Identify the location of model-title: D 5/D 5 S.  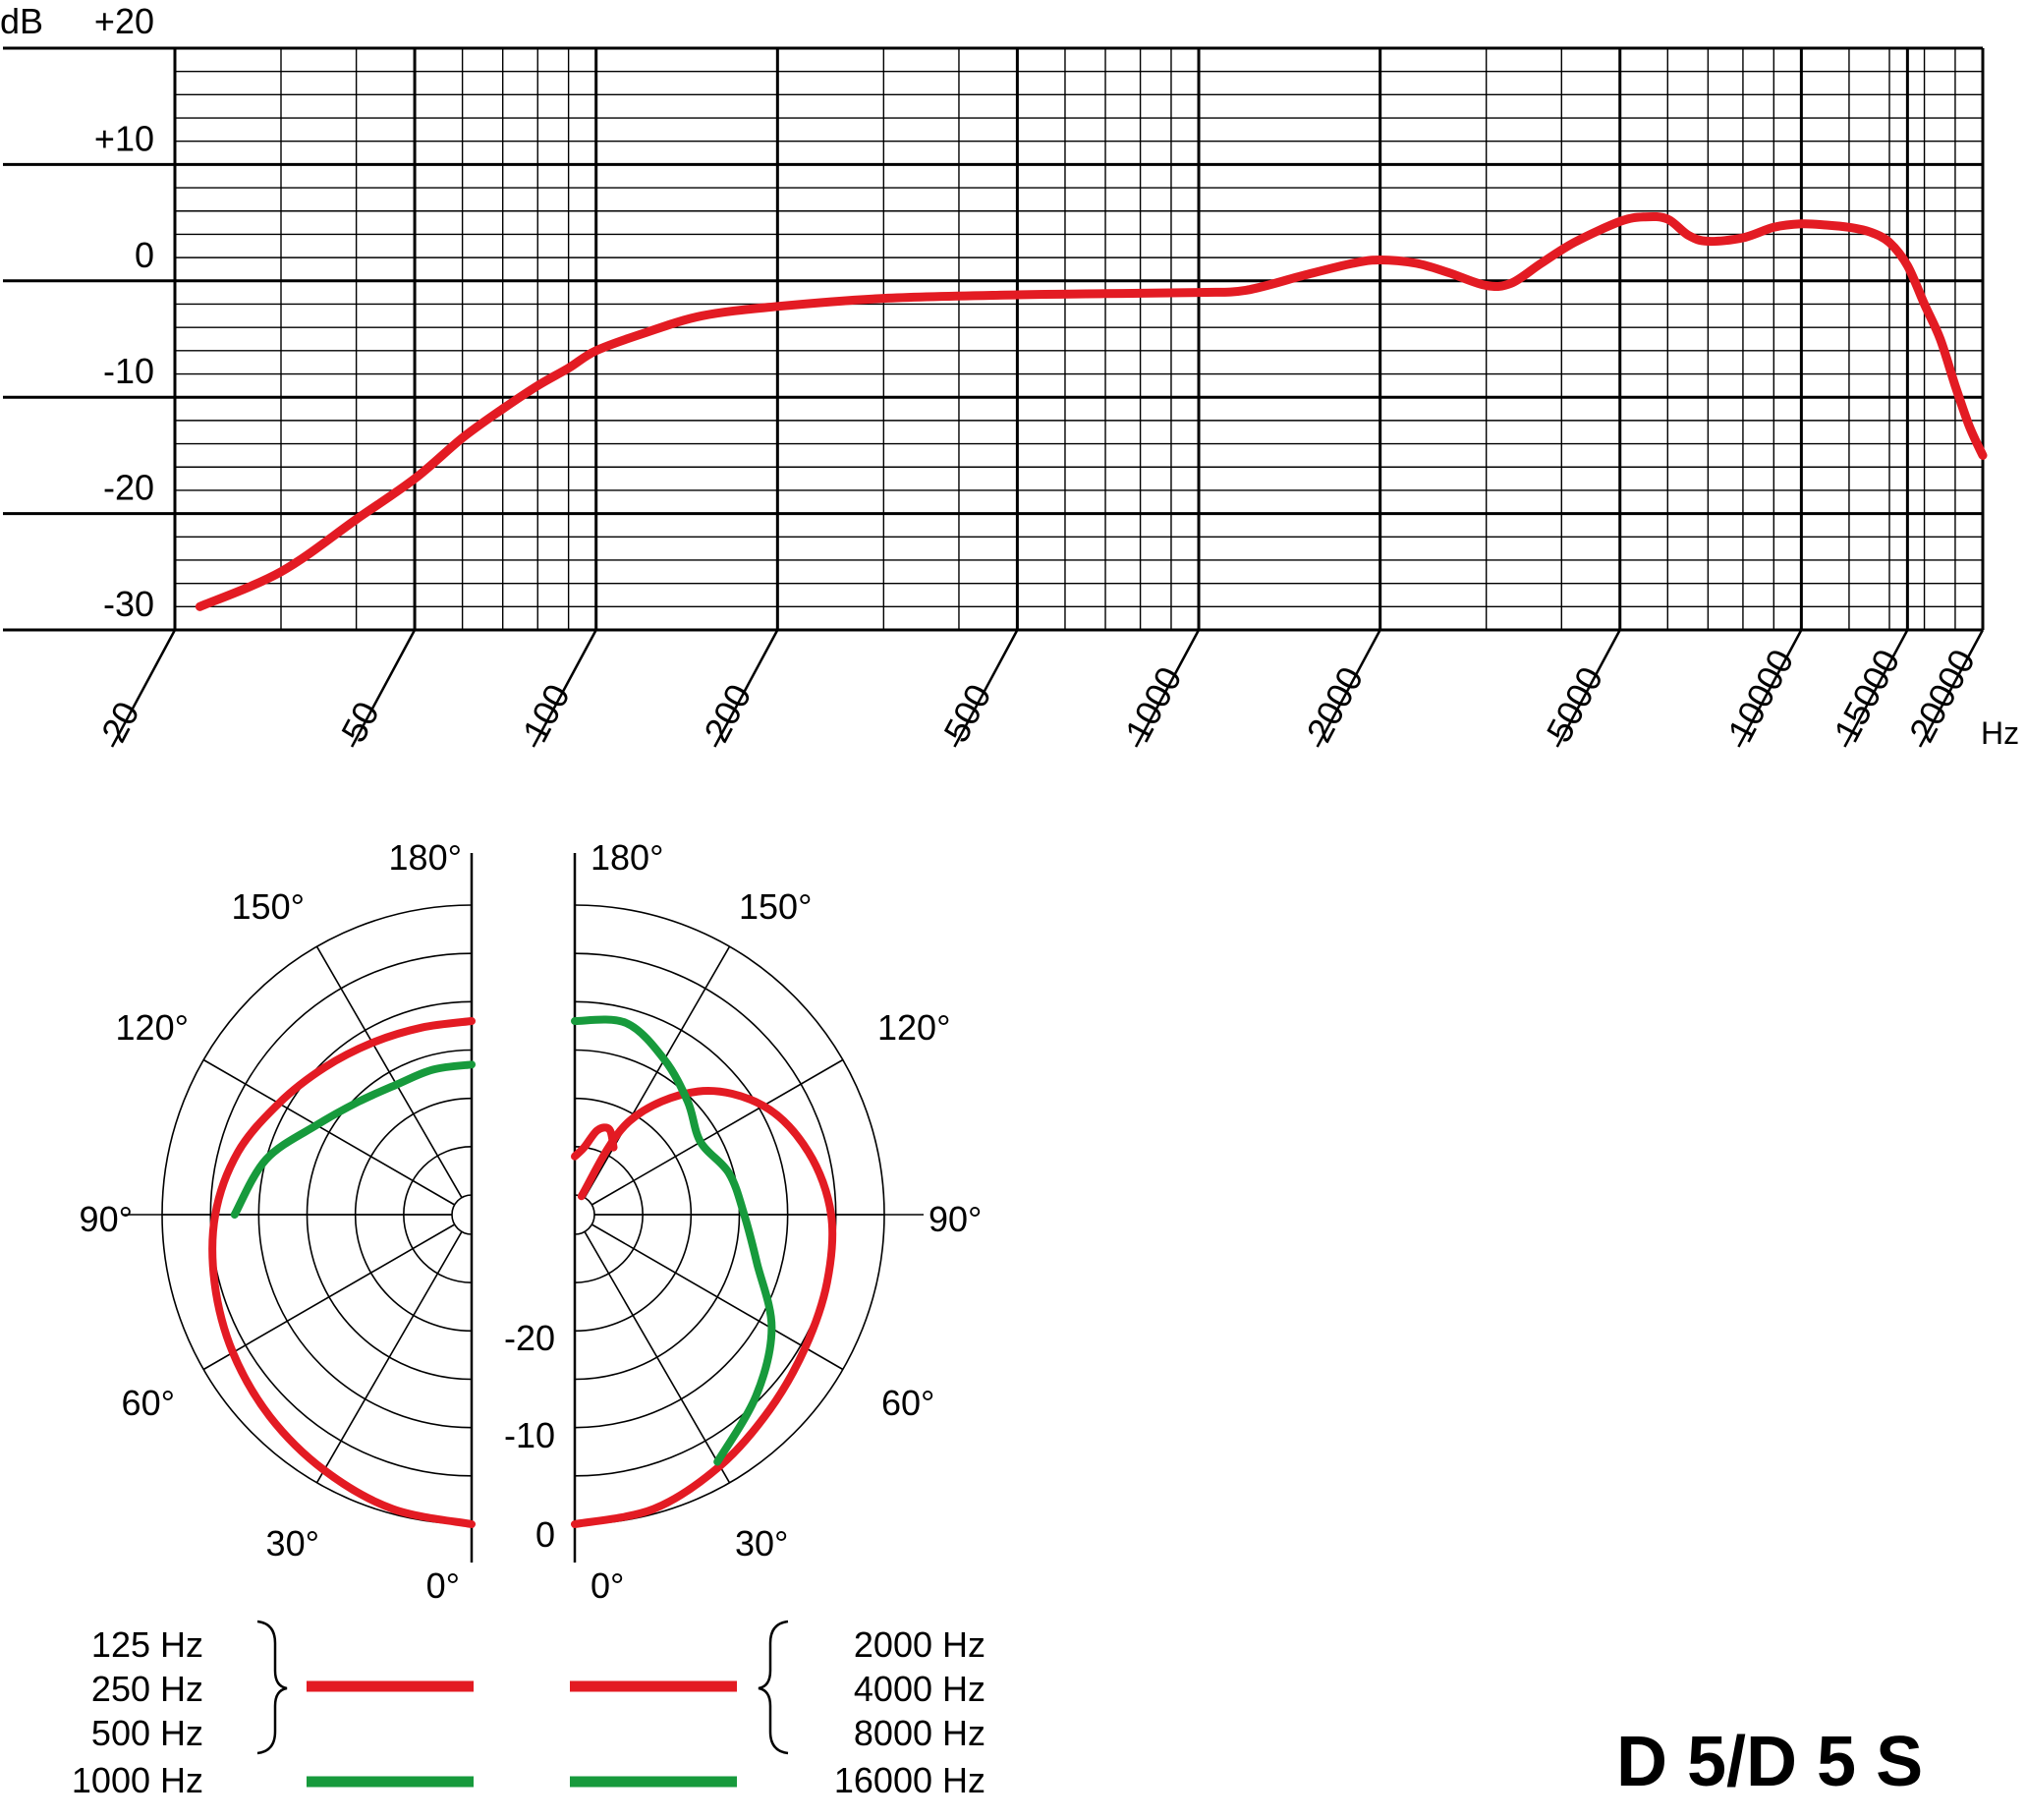
(1769, 1762).